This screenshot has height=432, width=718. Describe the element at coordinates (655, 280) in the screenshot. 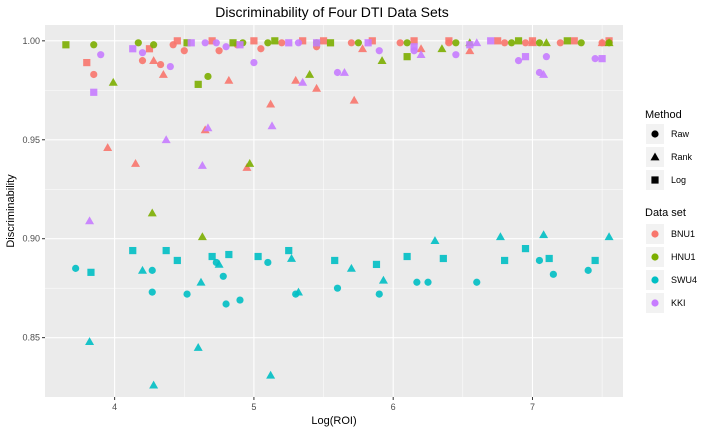

I see `legend-key-swu4` at that location.